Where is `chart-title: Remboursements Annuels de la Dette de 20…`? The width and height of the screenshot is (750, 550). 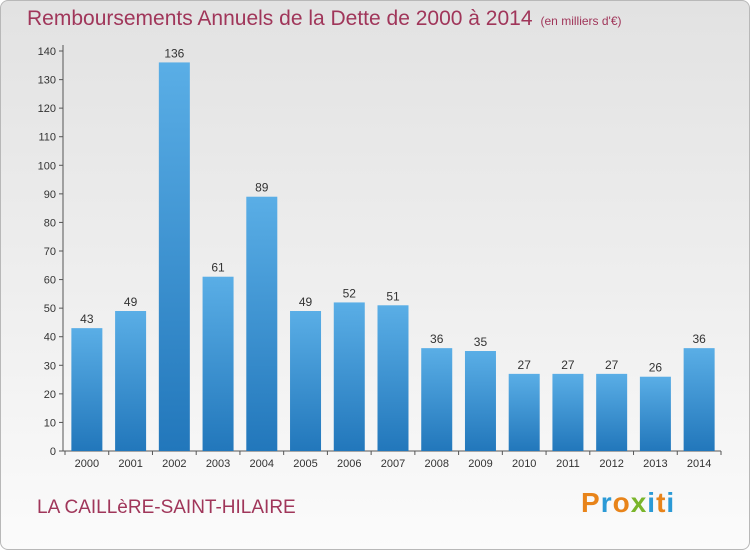
chart-title: Remboursements Annuels de la Dette de 20… is located at coordinates (324, 18).